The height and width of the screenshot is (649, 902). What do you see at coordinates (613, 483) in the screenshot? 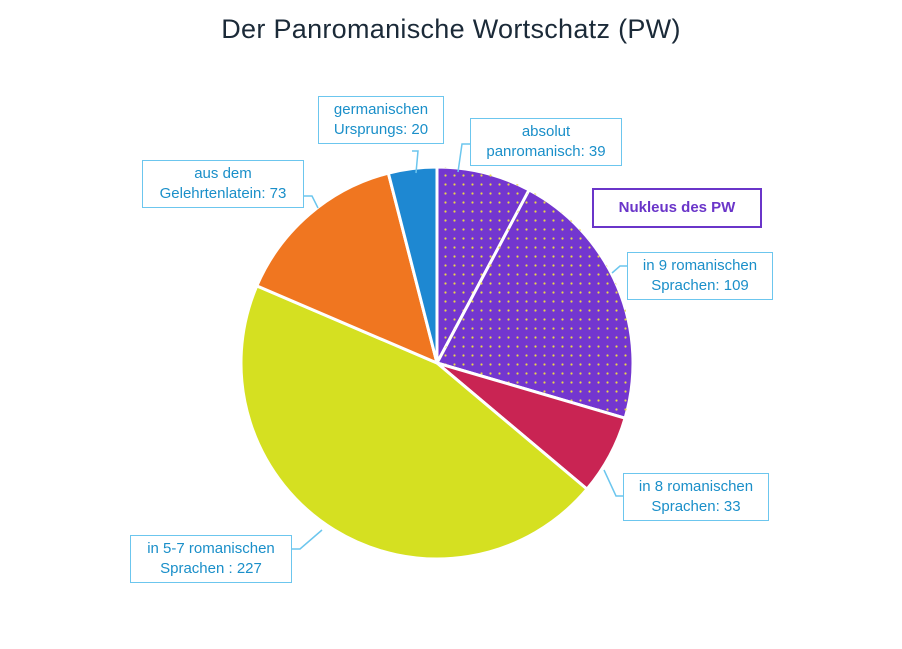
I see `leader-in-8-romanischen` at bounding box center [613, 483].